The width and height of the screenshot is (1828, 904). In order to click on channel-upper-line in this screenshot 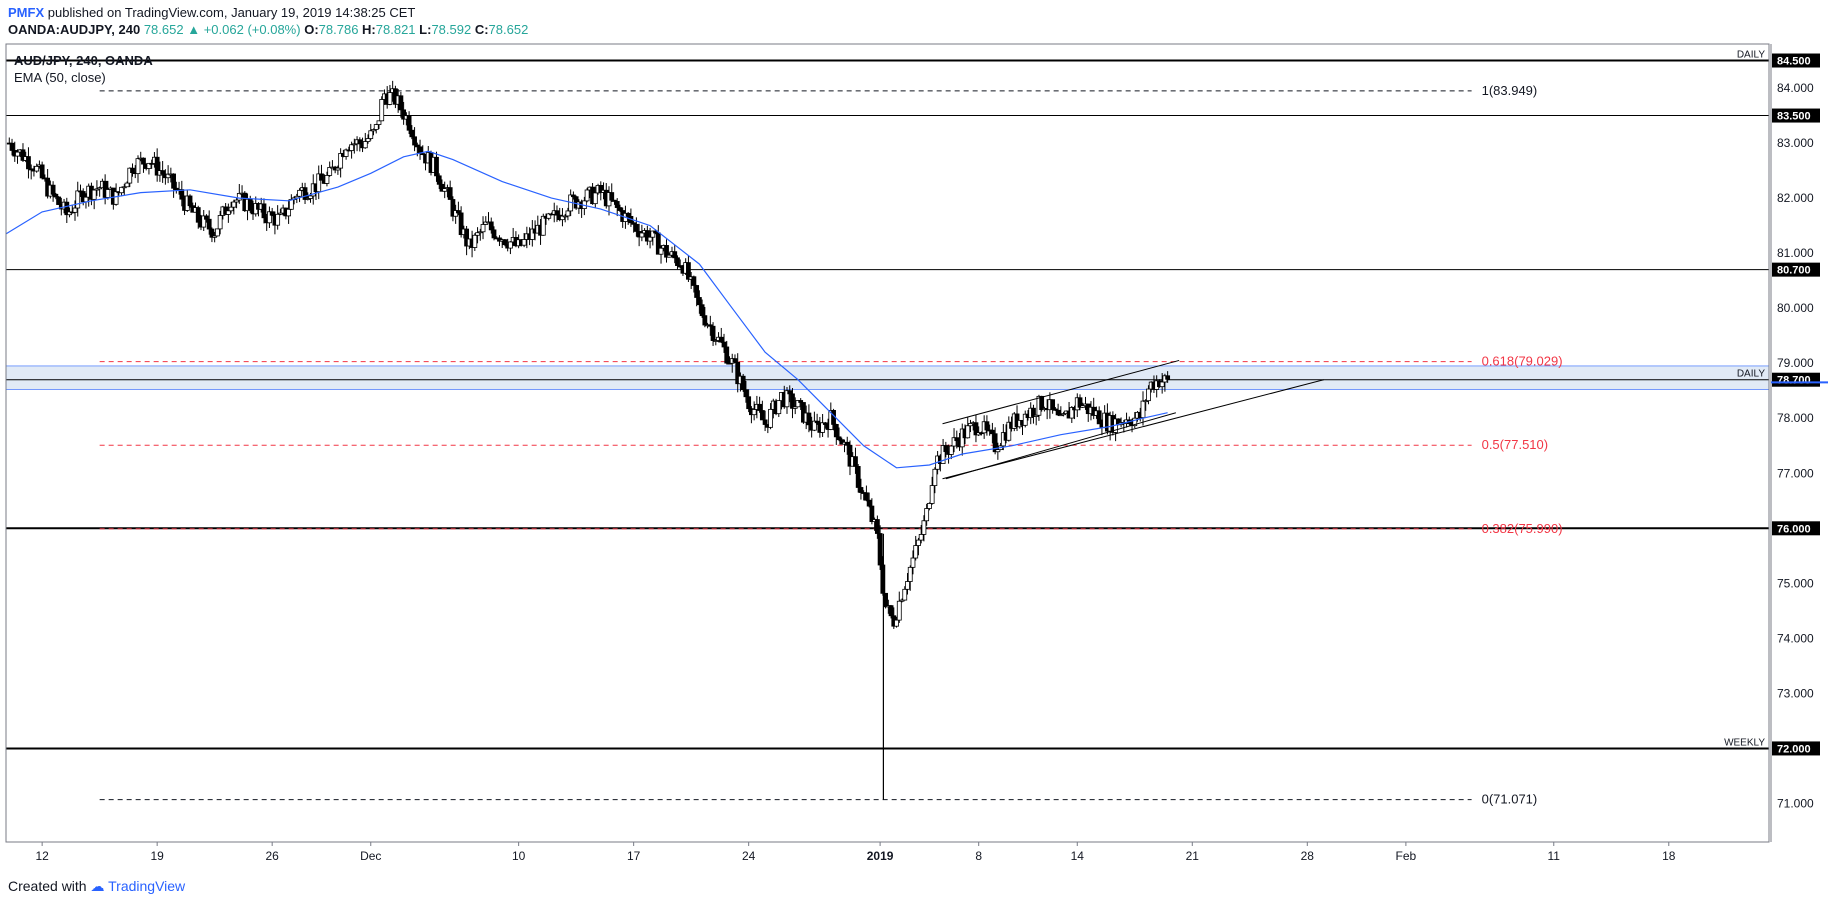, I will do `click(1061, 392)`.